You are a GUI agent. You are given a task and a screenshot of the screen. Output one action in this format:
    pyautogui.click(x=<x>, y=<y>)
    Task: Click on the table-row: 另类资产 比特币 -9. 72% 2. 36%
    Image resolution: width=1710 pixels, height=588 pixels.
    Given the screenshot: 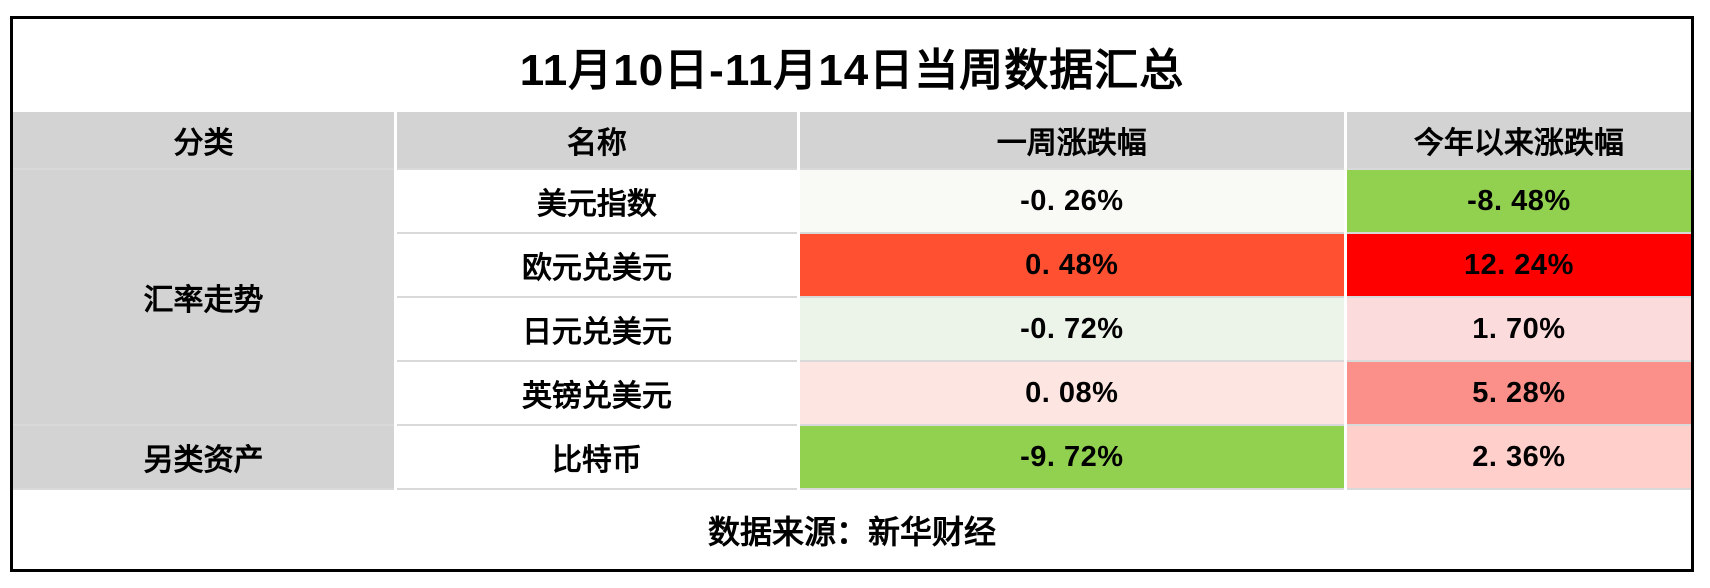 What is the action you would take?
    pyautogui.click(x=852, y=457)
    